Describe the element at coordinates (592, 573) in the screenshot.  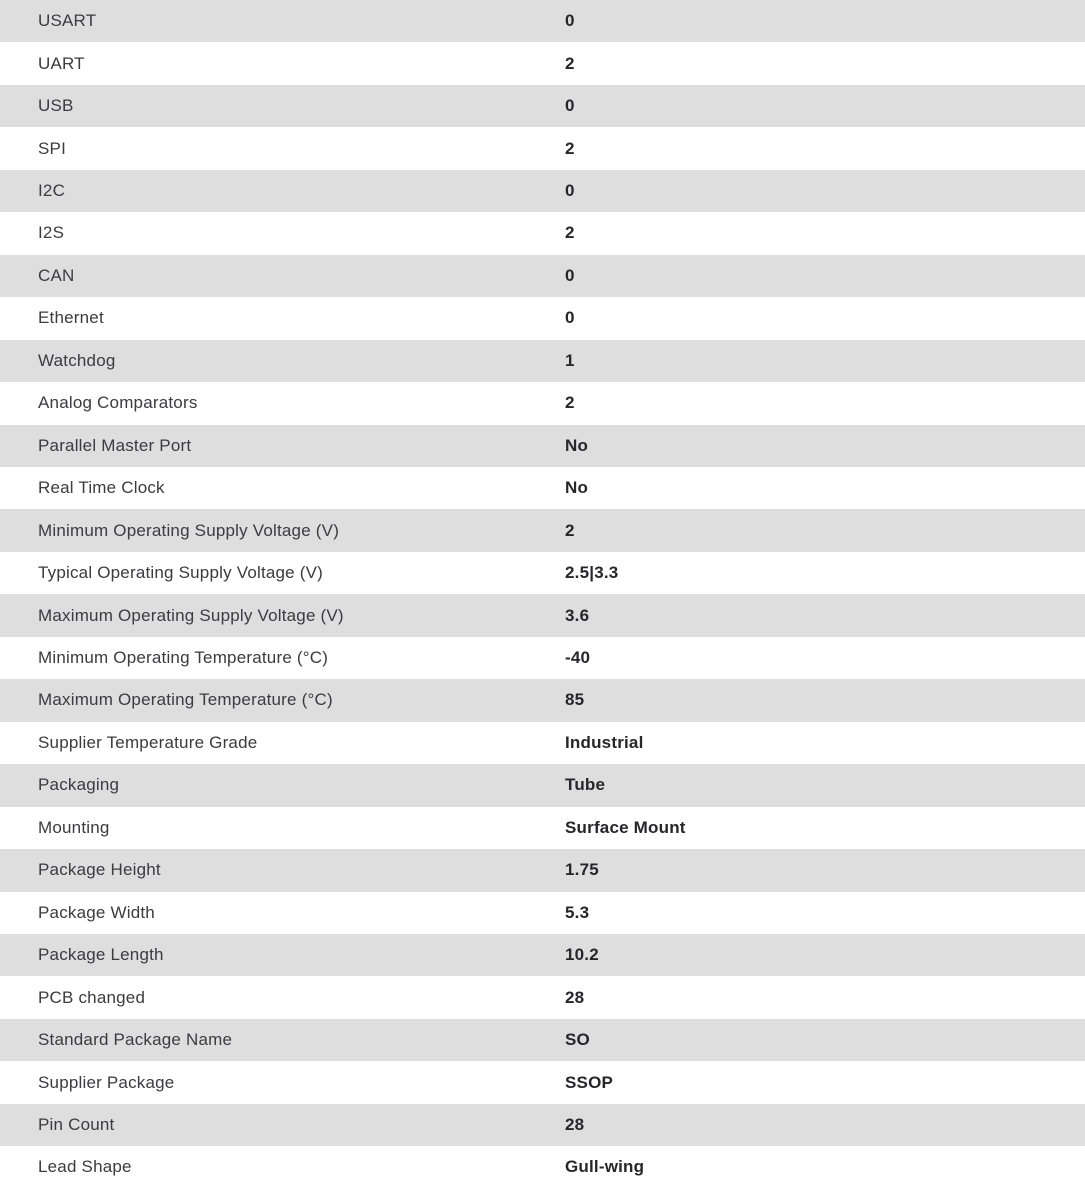
I see `spec-value: 2.5|3.3` at that location.